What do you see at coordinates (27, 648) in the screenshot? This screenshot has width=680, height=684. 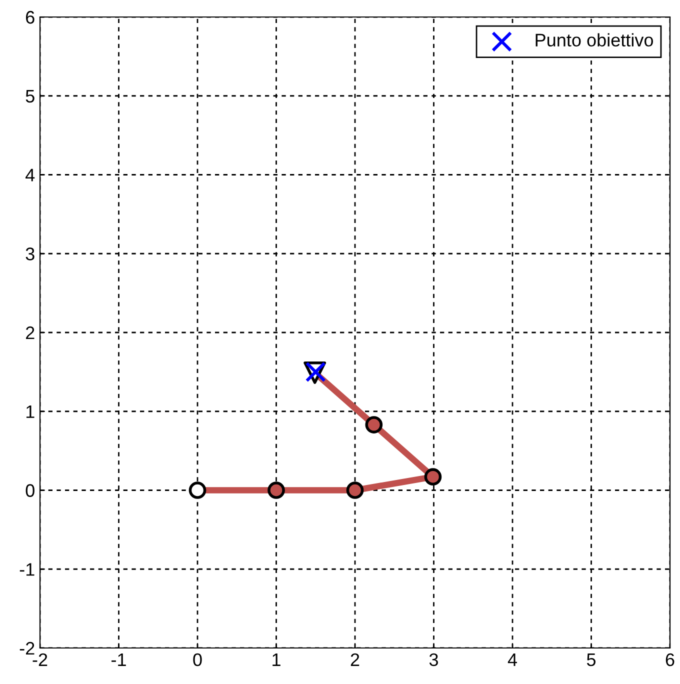 I see `y-tick-label: -2` at bounding box center [27, 648].